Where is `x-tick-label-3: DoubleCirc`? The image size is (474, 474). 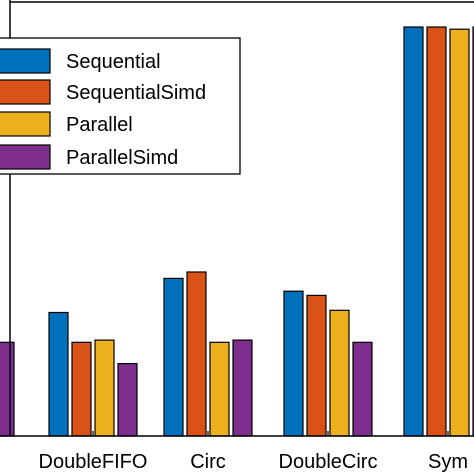
x-tick-label-3: DoubleCirc is located at coordinates (328, 462).